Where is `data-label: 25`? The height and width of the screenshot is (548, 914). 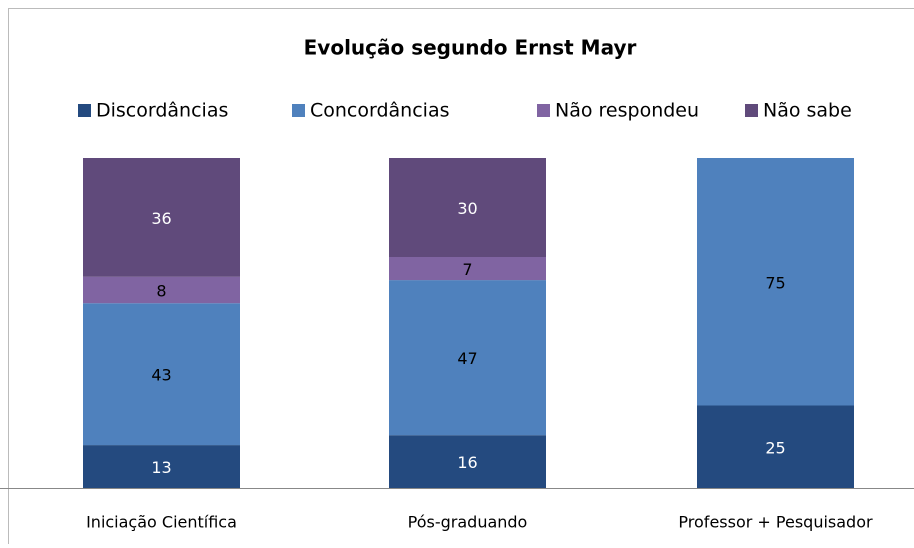
data-label: 25 is located at coordinates (775, 447).